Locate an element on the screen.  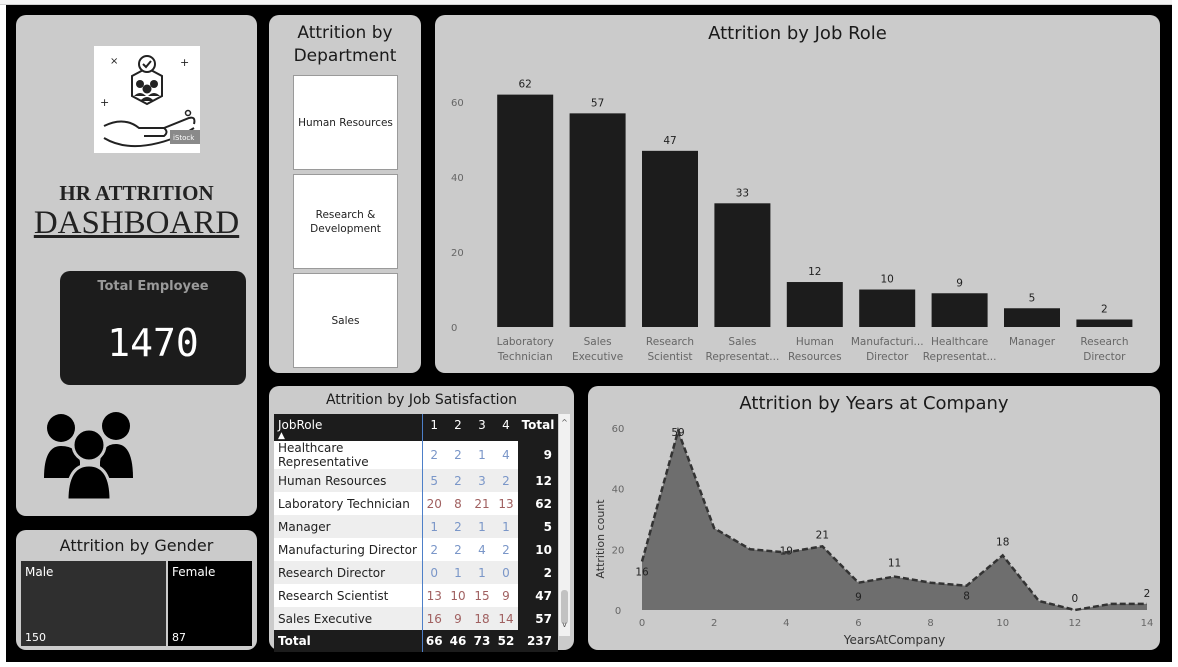
bar-data-label: 2 is located at coordinates (1104, 310).